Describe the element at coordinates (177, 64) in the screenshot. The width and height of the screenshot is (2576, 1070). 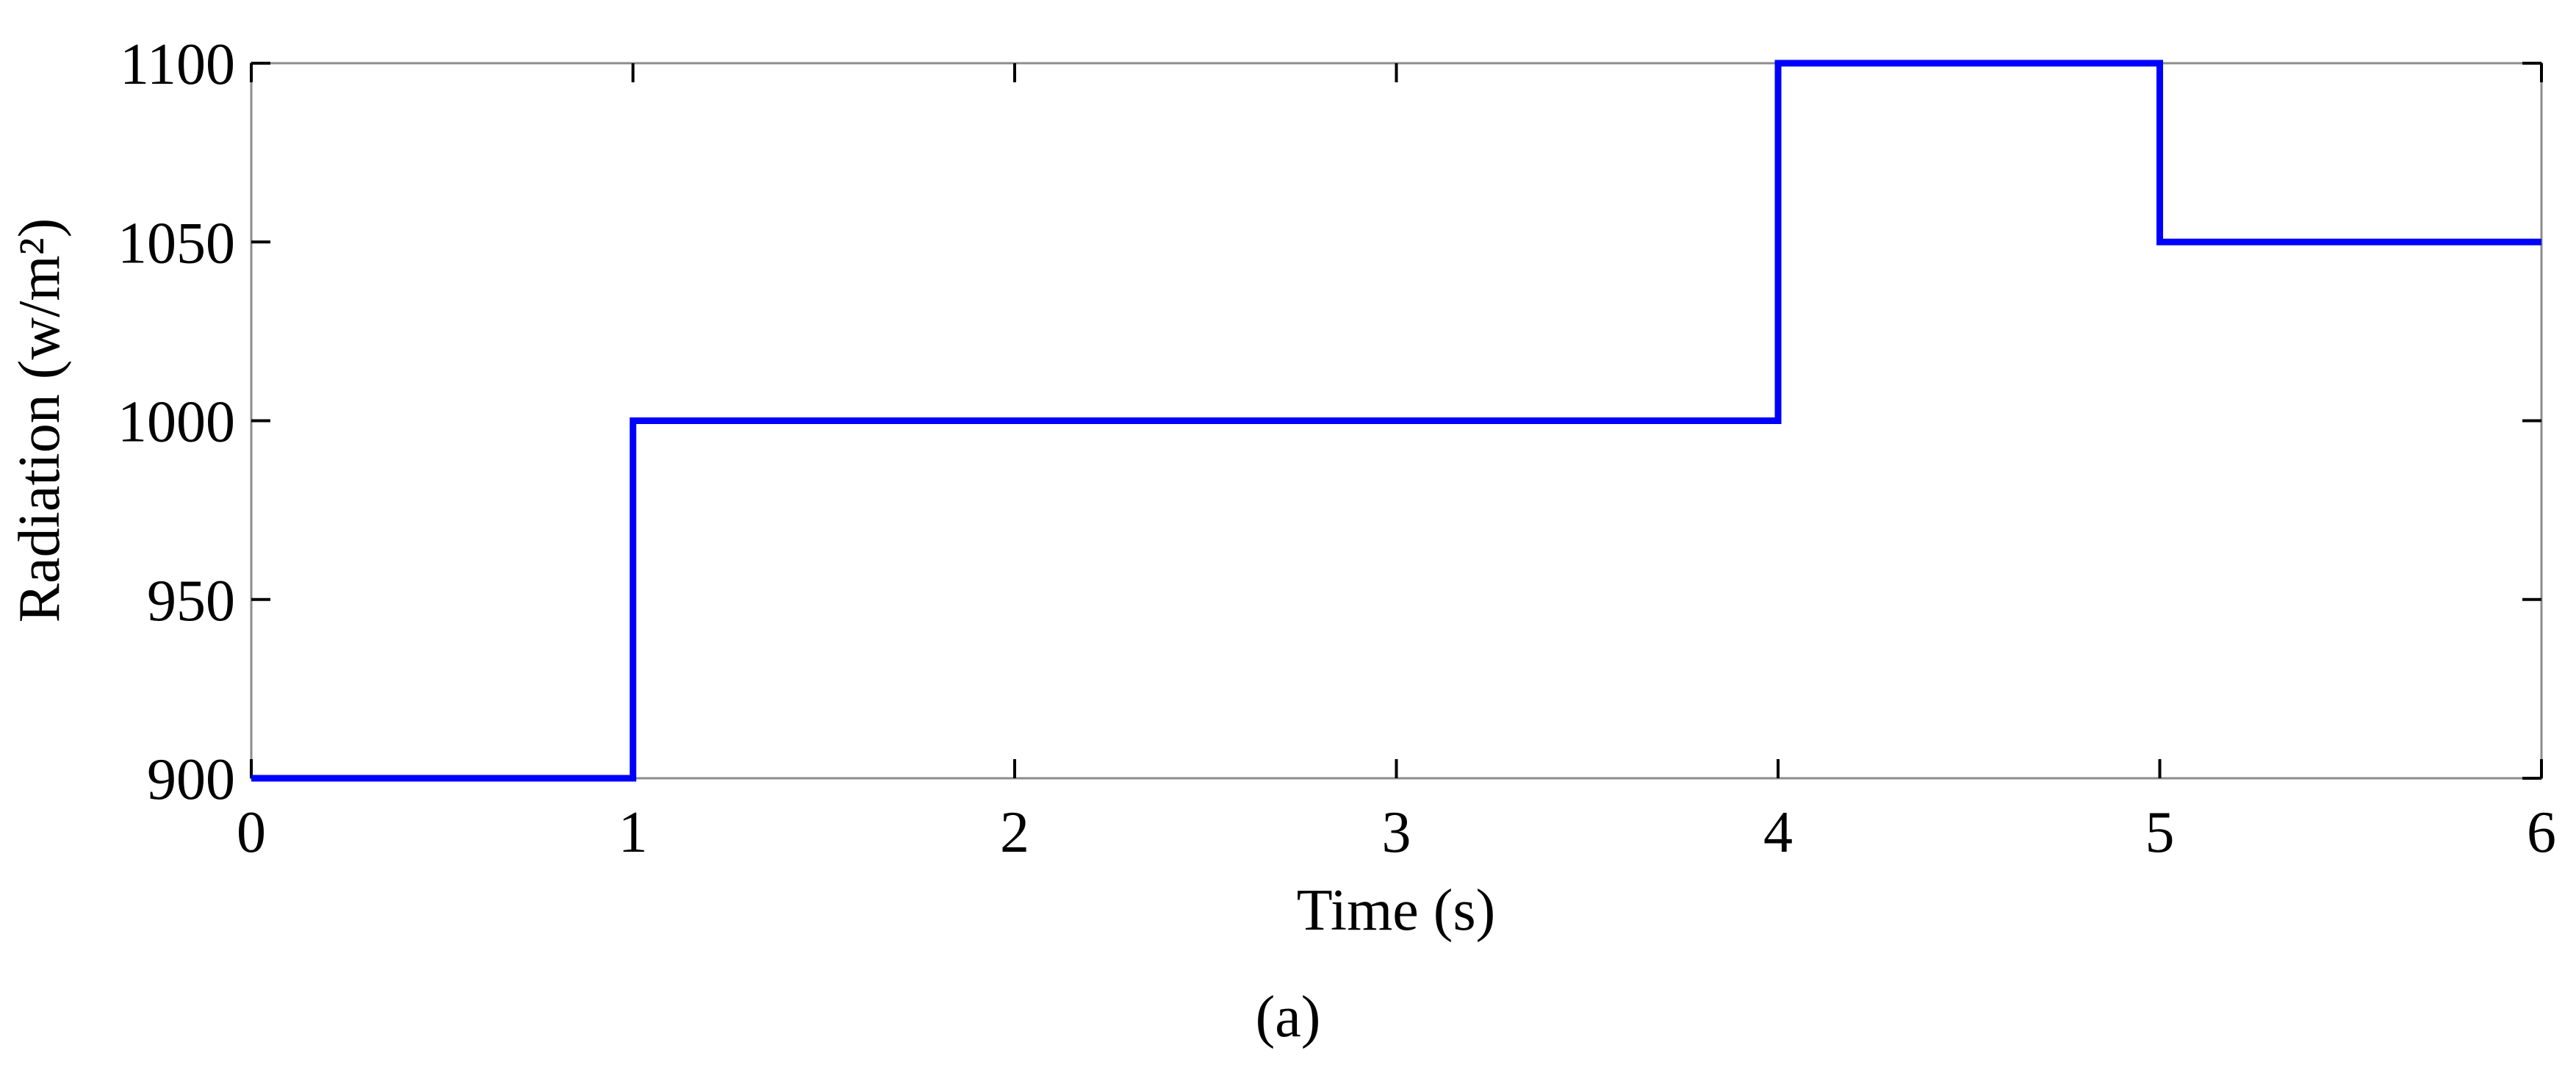
I see `y-tick-label: 1100` at that location.